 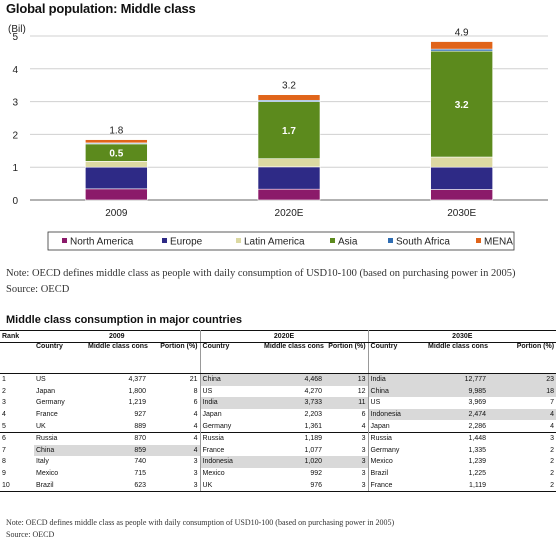 I want to click on year-header-2020: 2020E, so click(x=284, y=336).